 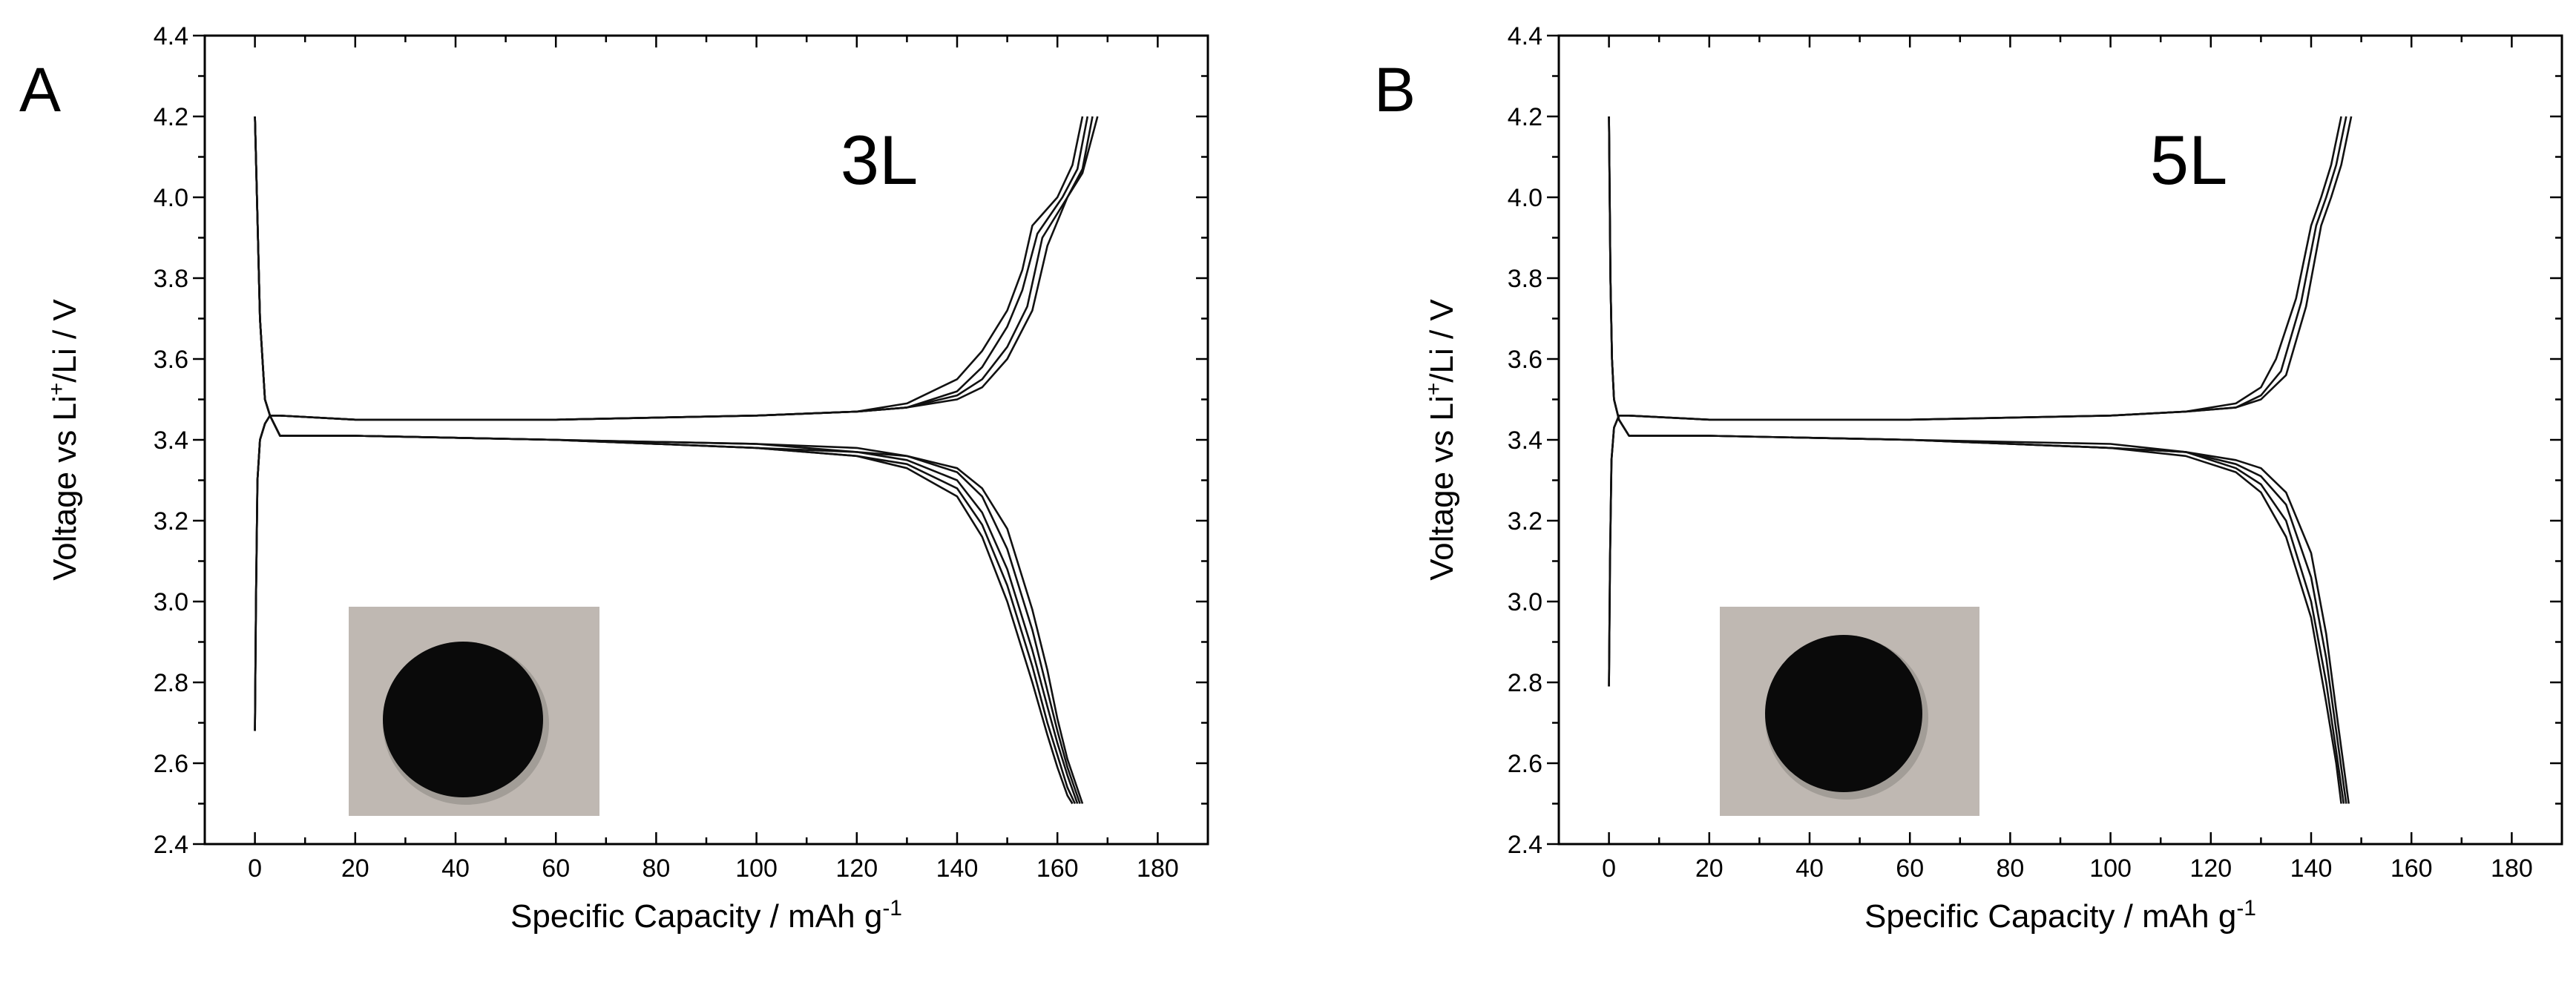 I want to click on panel-label: A, so click(x=40, y=90).